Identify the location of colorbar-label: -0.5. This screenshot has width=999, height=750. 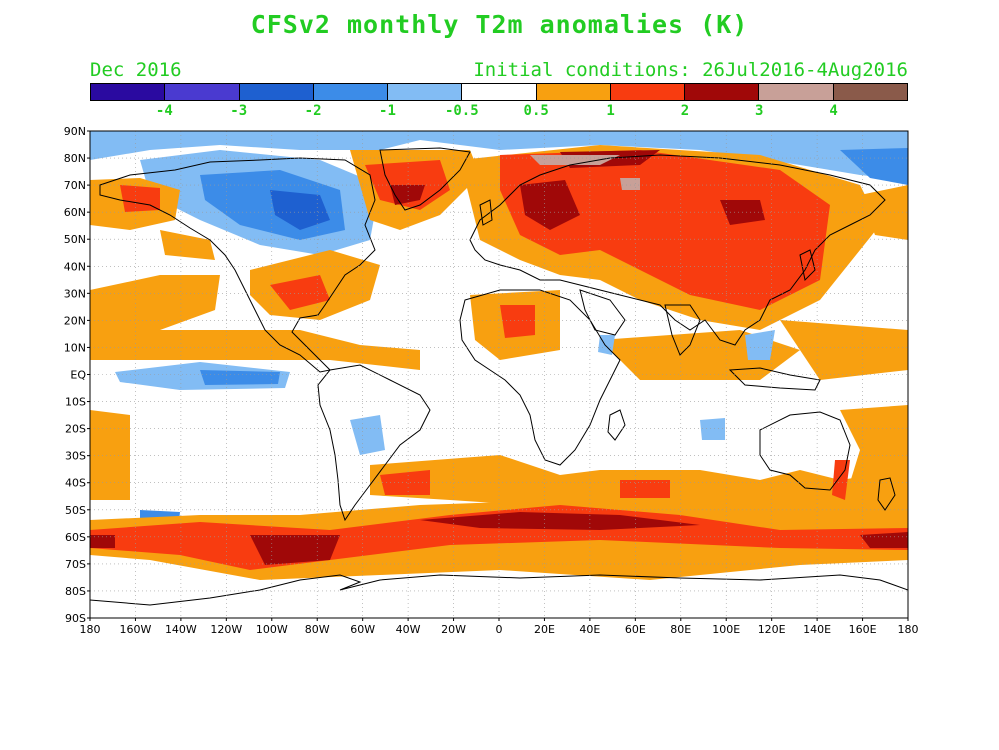
(461, 111).